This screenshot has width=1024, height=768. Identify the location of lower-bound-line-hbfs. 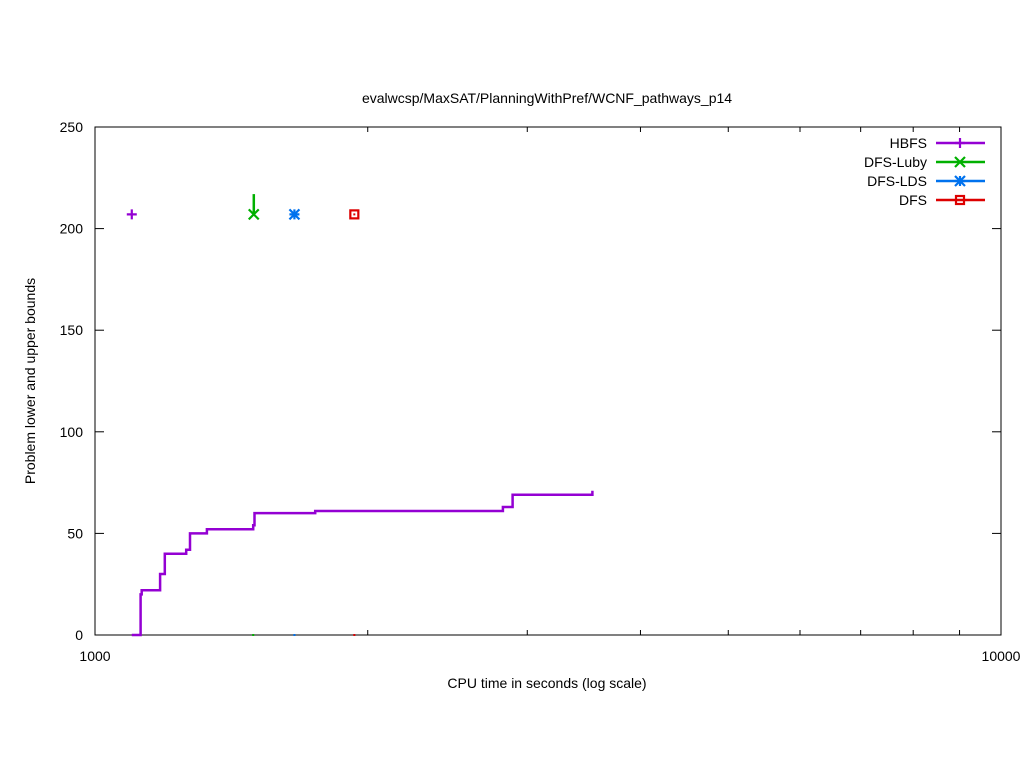
(362, 563).